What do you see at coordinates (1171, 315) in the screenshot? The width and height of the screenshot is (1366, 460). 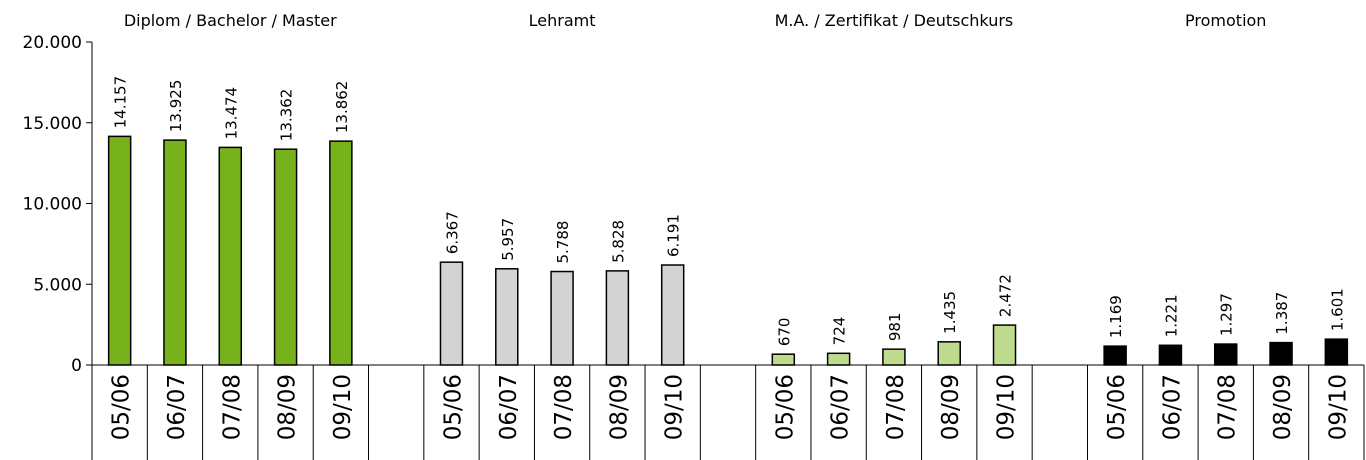 I see `value-label: 1.221` at bounding box center [1171, 315].